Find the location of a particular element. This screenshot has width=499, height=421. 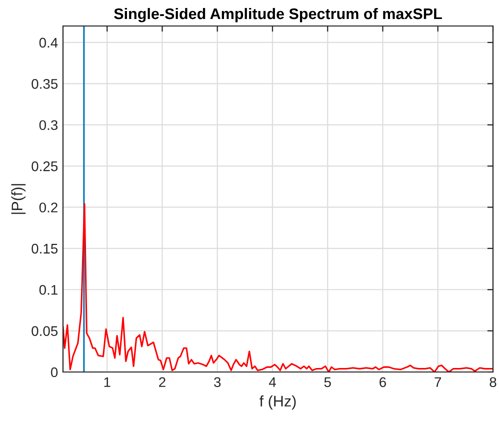

chart-title: Single-Sided Amplitude Spectrum of maxSPL is located at coordinates (278, 15).